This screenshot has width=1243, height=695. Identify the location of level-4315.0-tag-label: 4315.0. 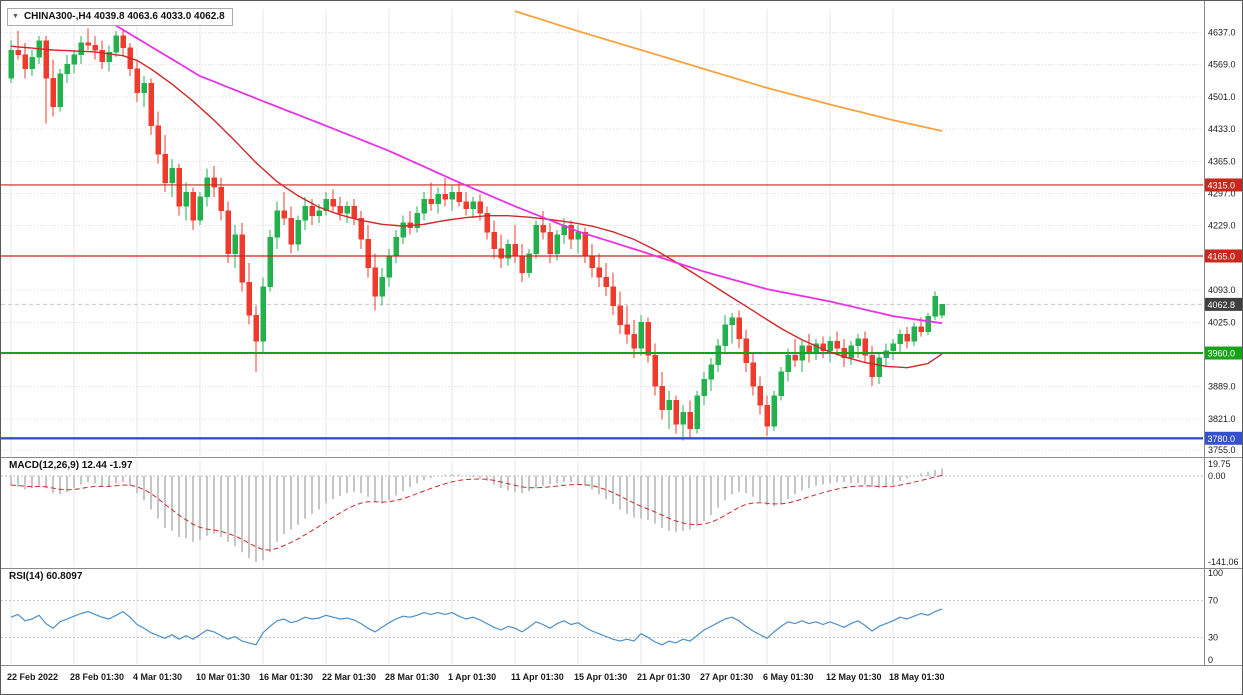
(1222, 185).